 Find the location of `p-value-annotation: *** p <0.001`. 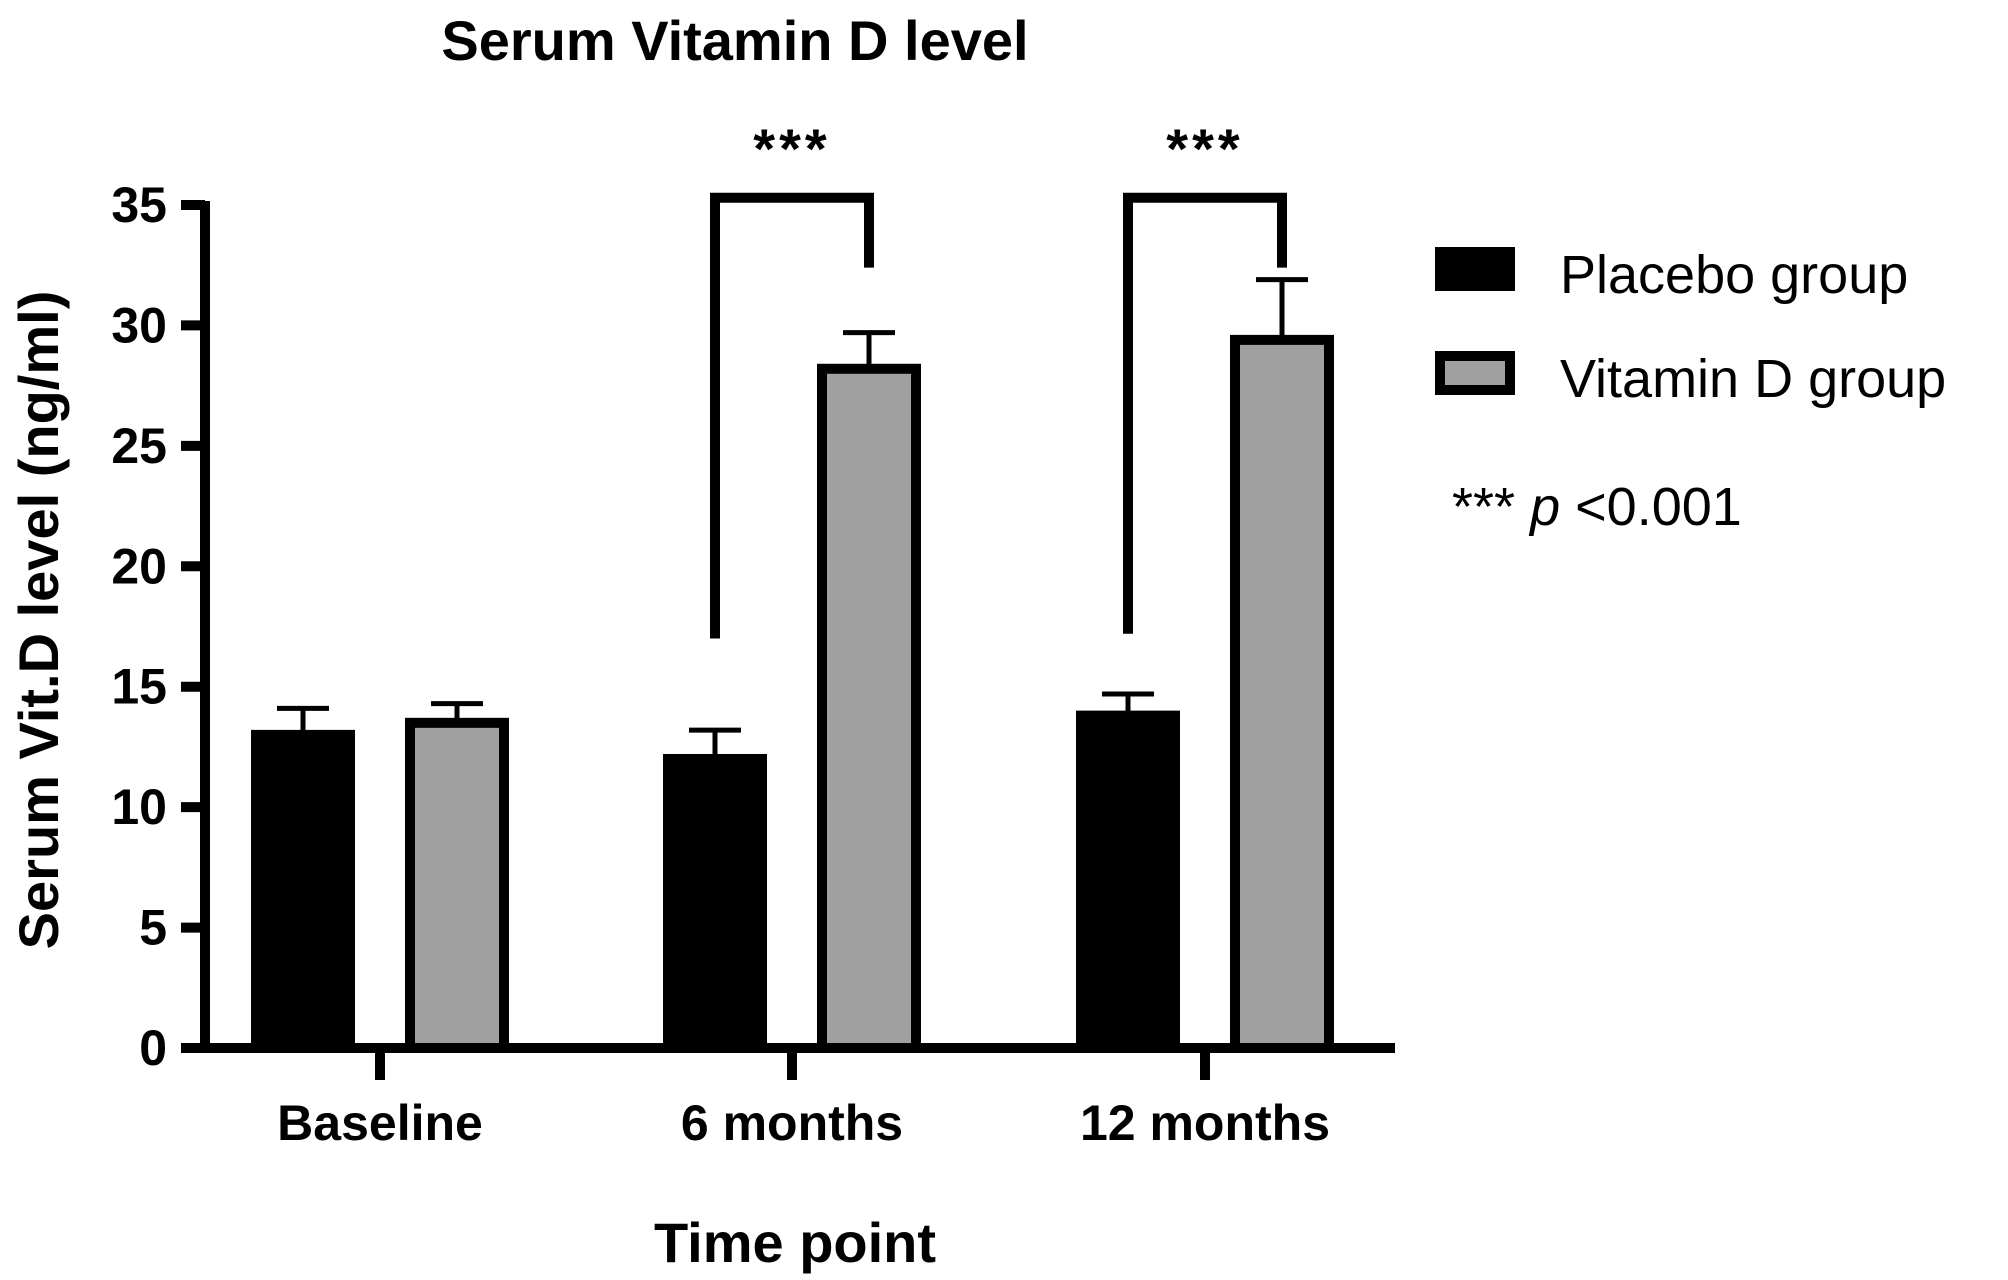

p-value-annotation: *** p <0.001 is located at coordinates (1597, 507).